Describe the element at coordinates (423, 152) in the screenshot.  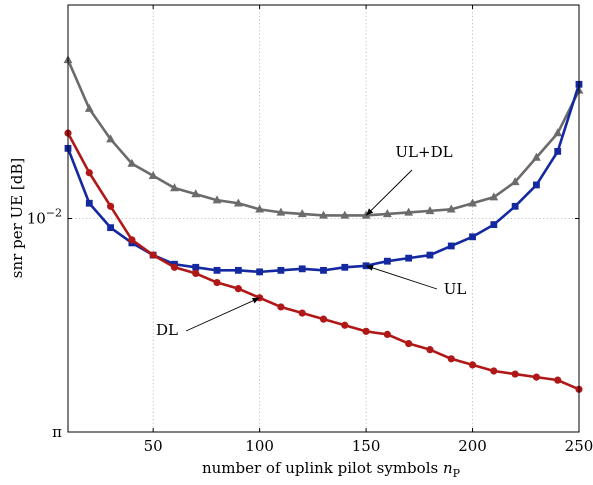
I see `annotation-label: UL+DL` at that location.